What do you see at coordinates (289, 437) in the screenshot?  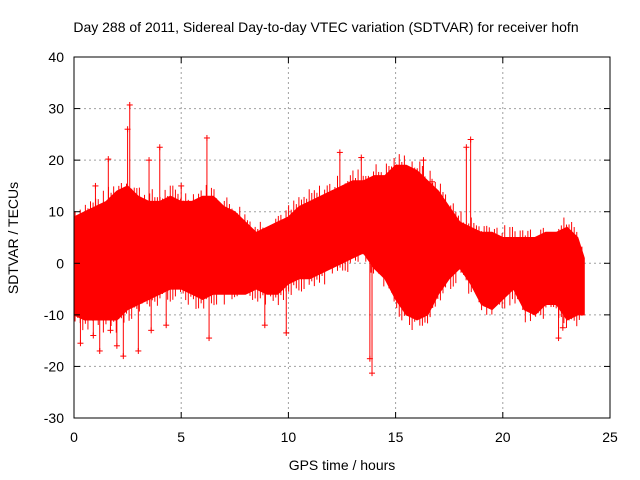 I see `x-tick-label: 10` at bounding box center [289, 437].